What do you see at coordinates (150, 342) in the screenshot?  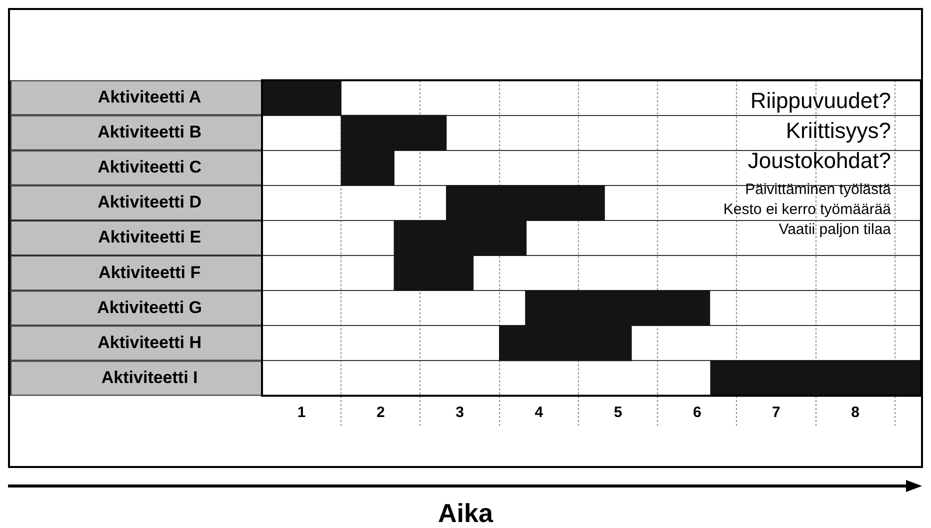 I see `y-tick-label: Aktiviteetti H` at bounding box center [150, 342].